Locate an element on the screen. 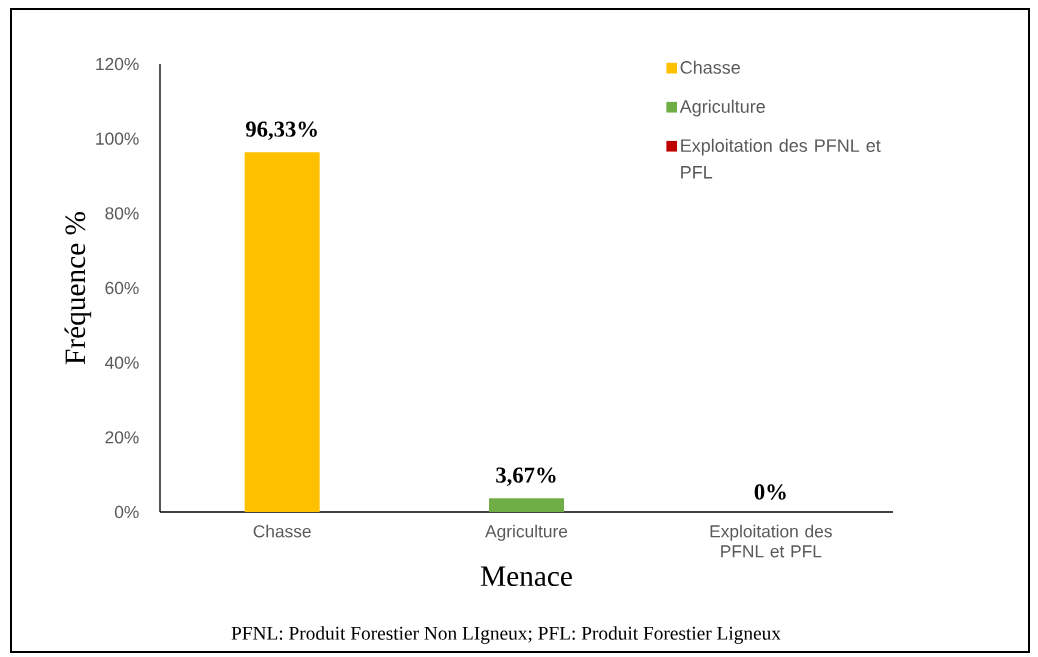 Image resolution: width=1038 pixels, height=657 pixels. y-tick-label: 80% is located at coordinates (122, 213).